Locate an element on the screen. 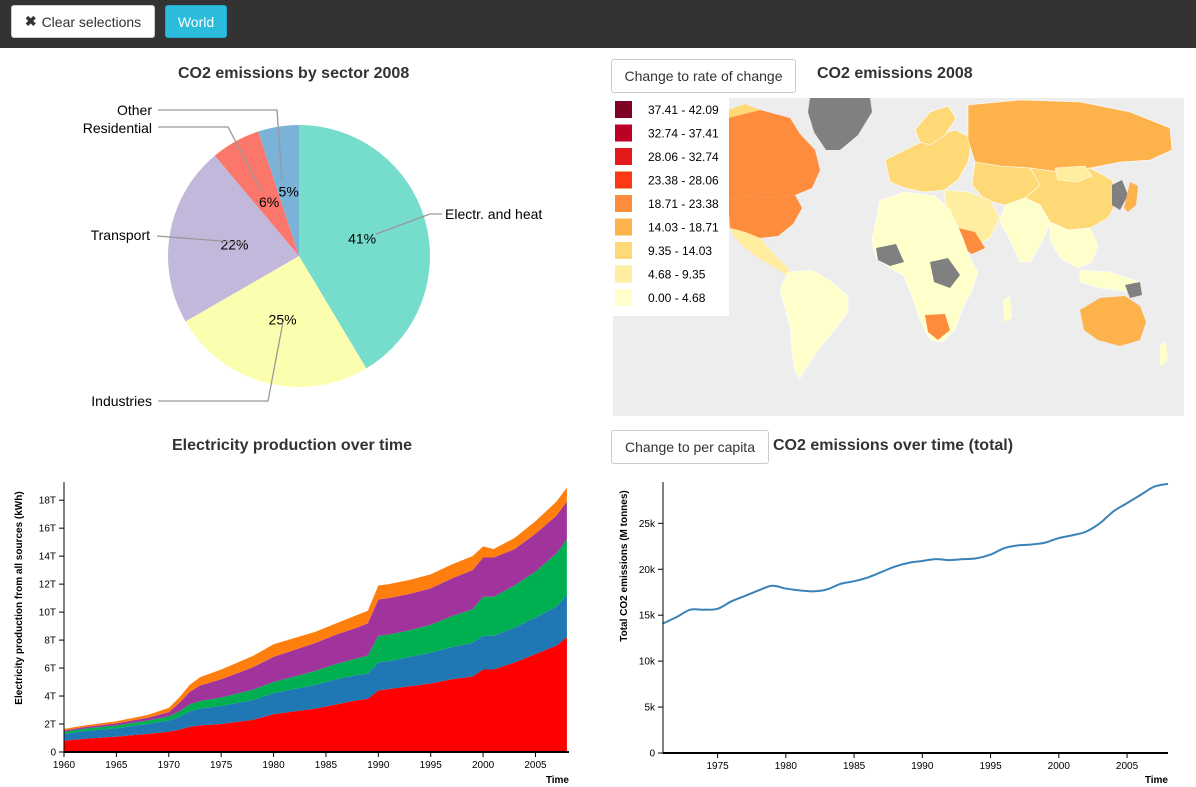  map-legend is located at coordinates (671, 207).